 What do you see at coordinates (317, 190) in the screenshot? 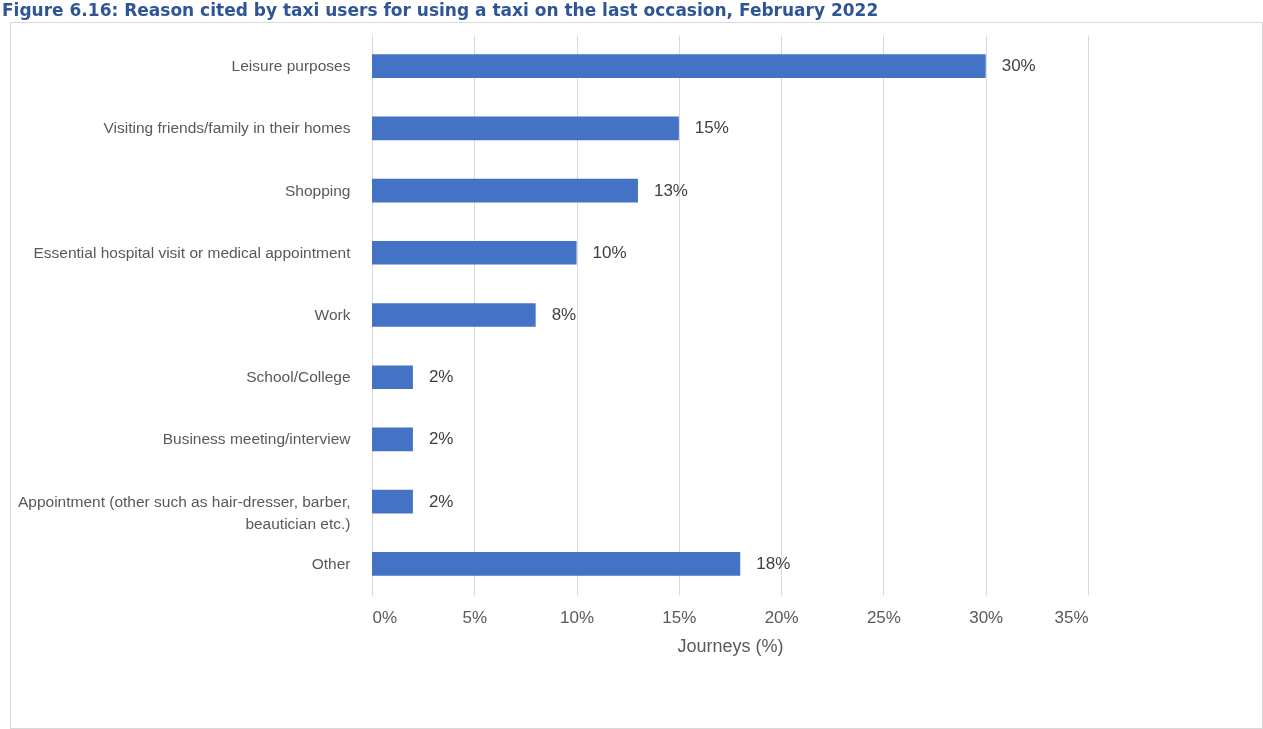
I see `y-tick-label: Shopping` at bounding box center [317, 190].